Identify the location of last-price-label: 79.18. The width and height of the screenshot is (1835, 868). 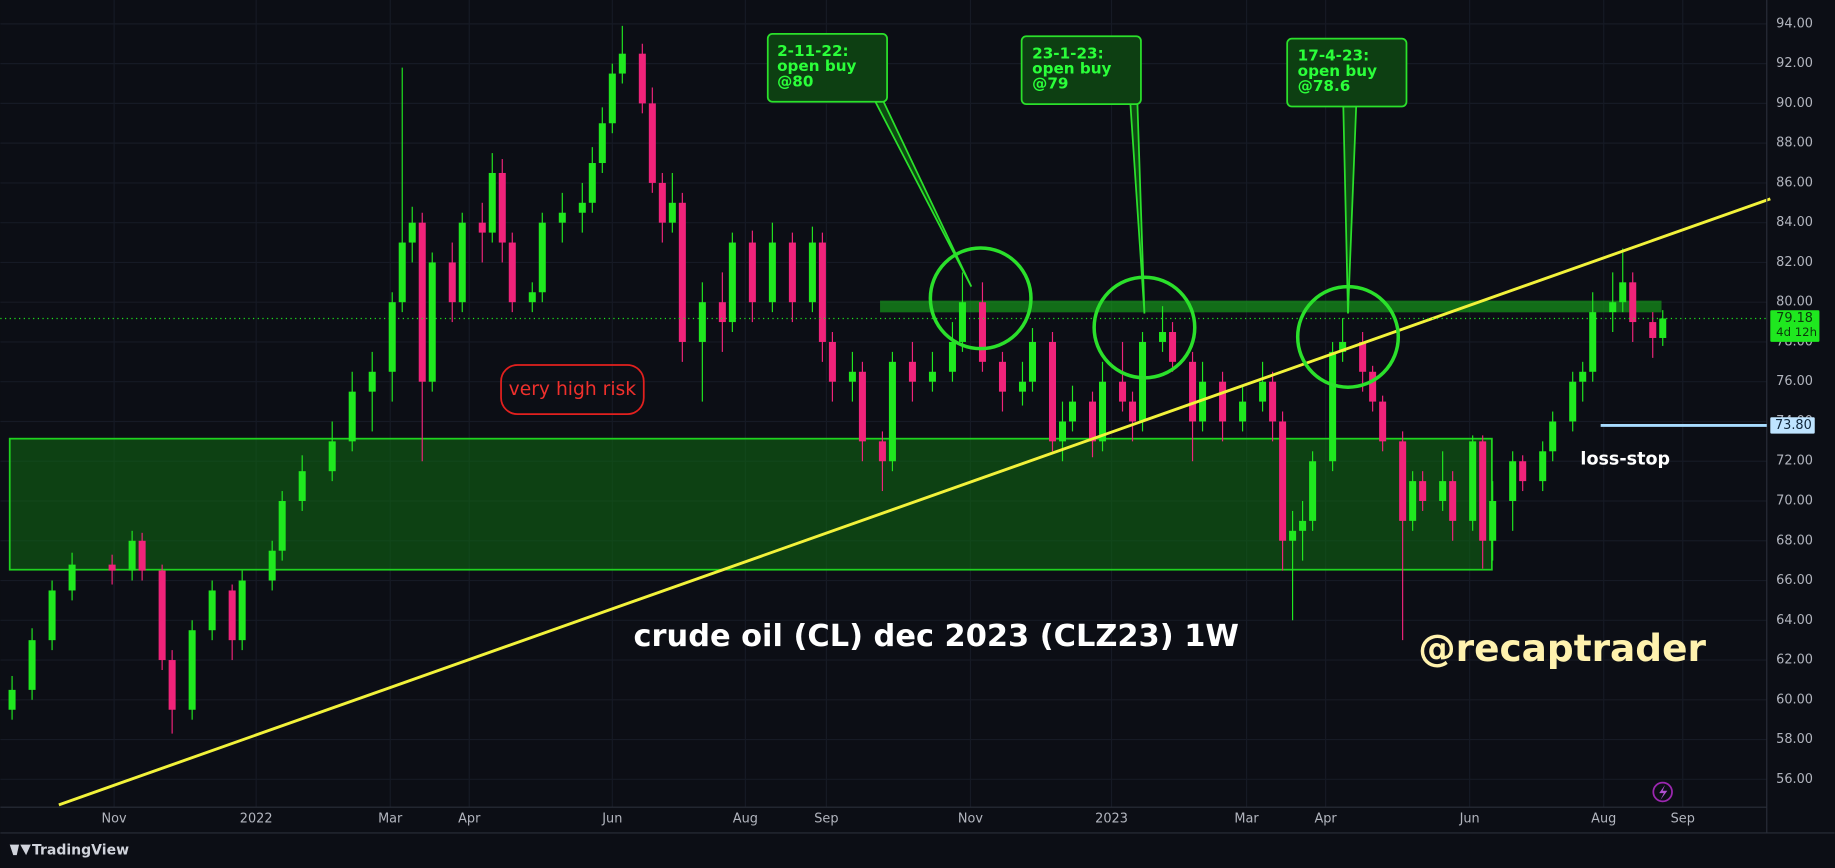
(1794, 318).